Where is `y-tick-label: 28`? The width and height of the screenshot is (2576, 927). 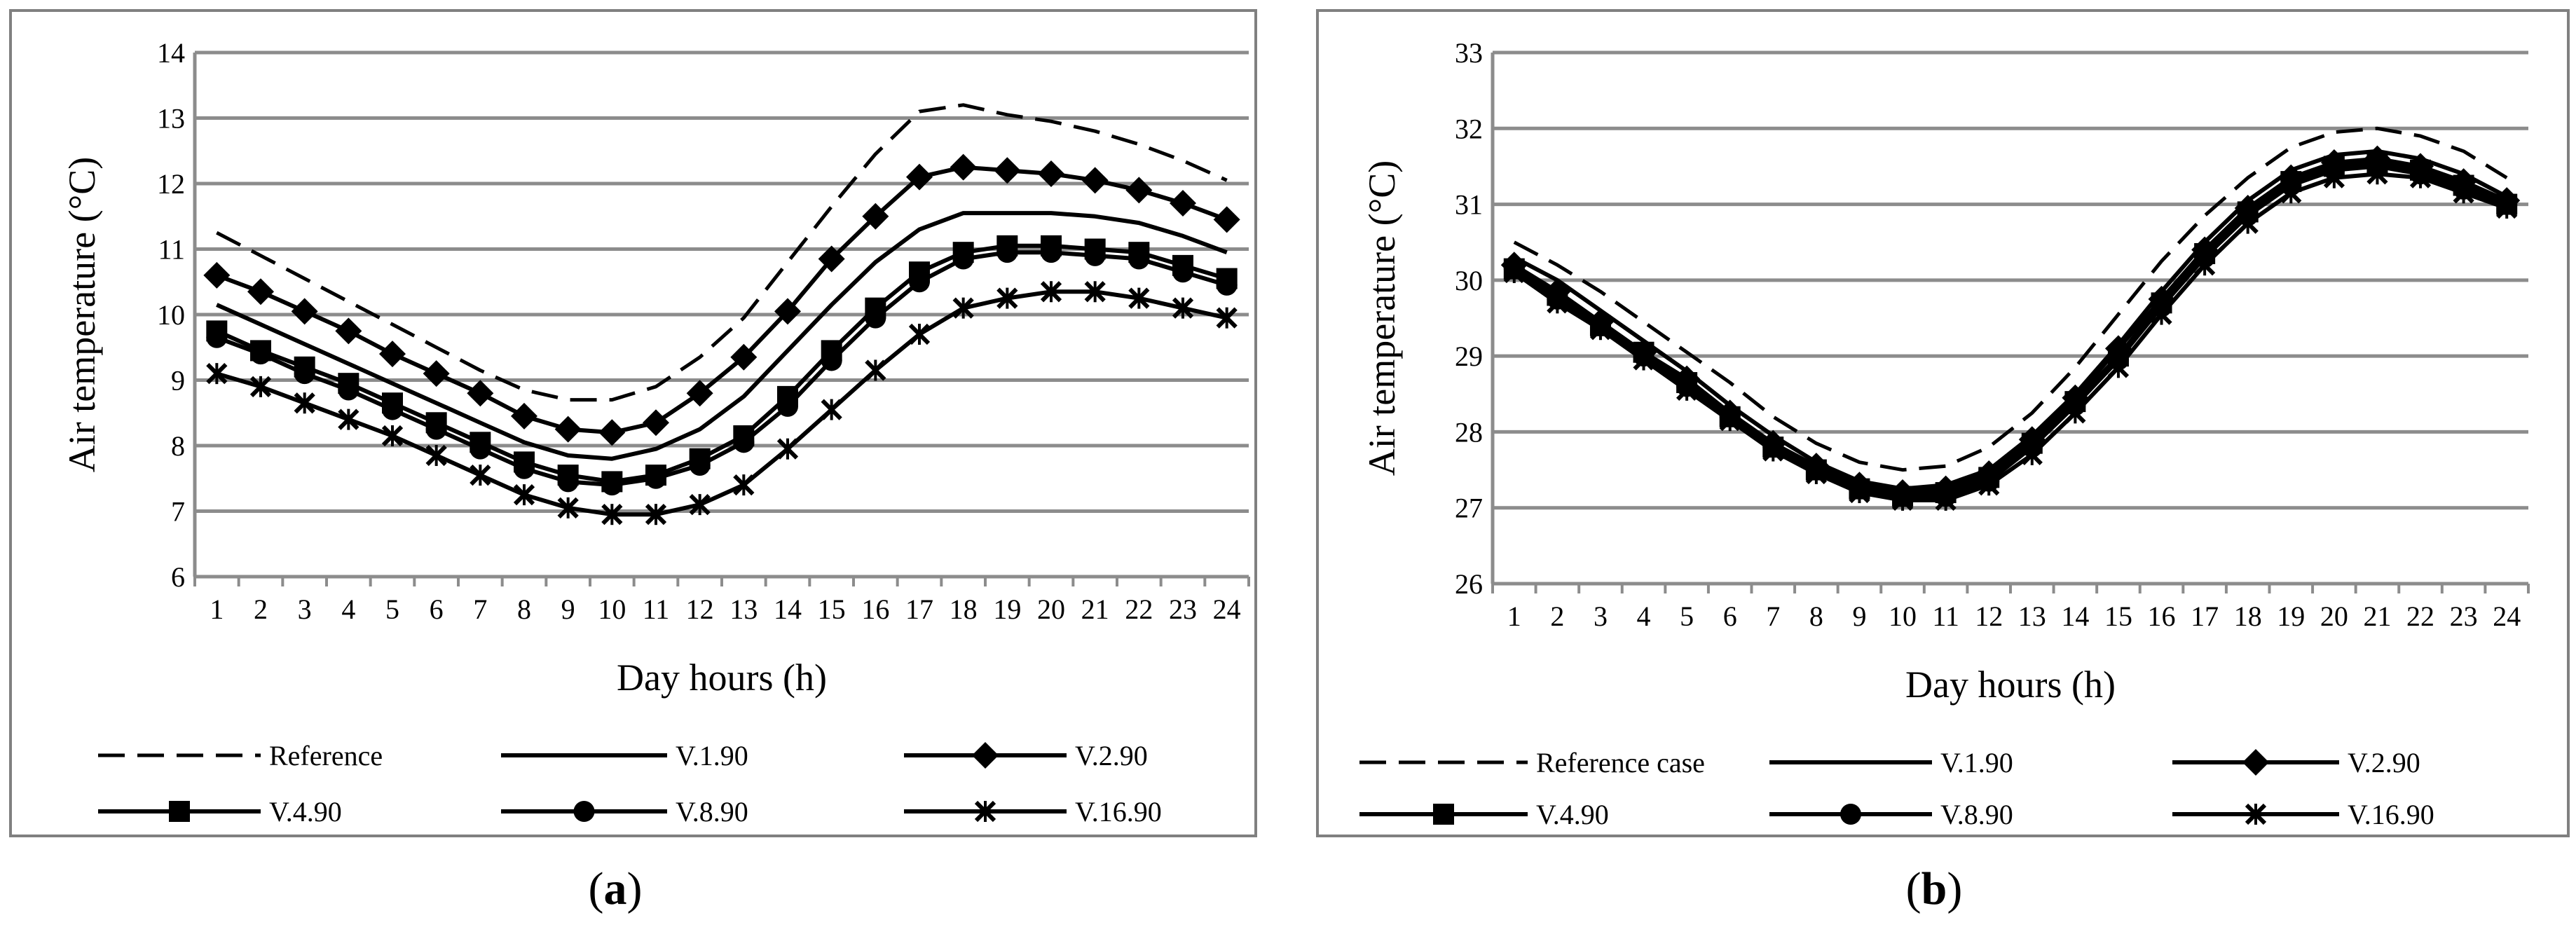
y-tick-label: 28 is located at coordinates (1469, 432).